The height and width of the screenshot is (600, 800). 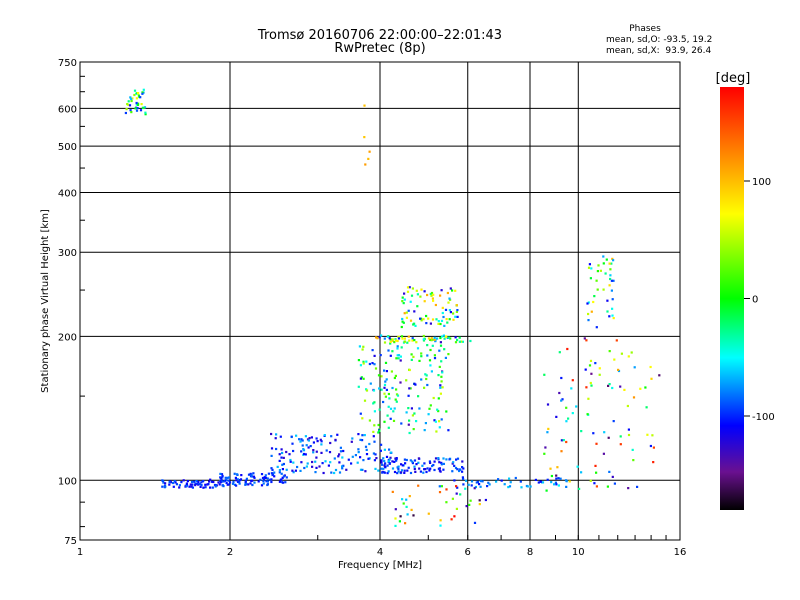 I want to click on y-tick-label: 750, so click(x=67, y=63).